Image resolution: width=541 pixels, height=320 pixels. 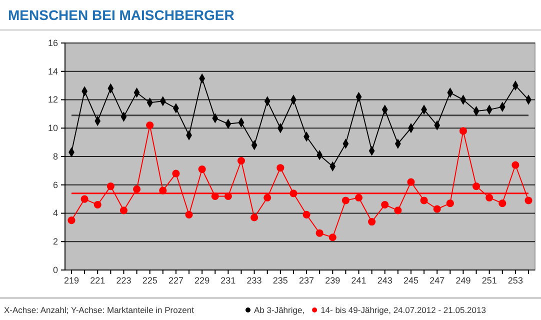 What do you see at coordinates (99, 310) in the screenshot?
I see `text: X-Achse: Anzahl; Y-Achse: Marktanteile in Prozent` at bounding box center [99, 310].